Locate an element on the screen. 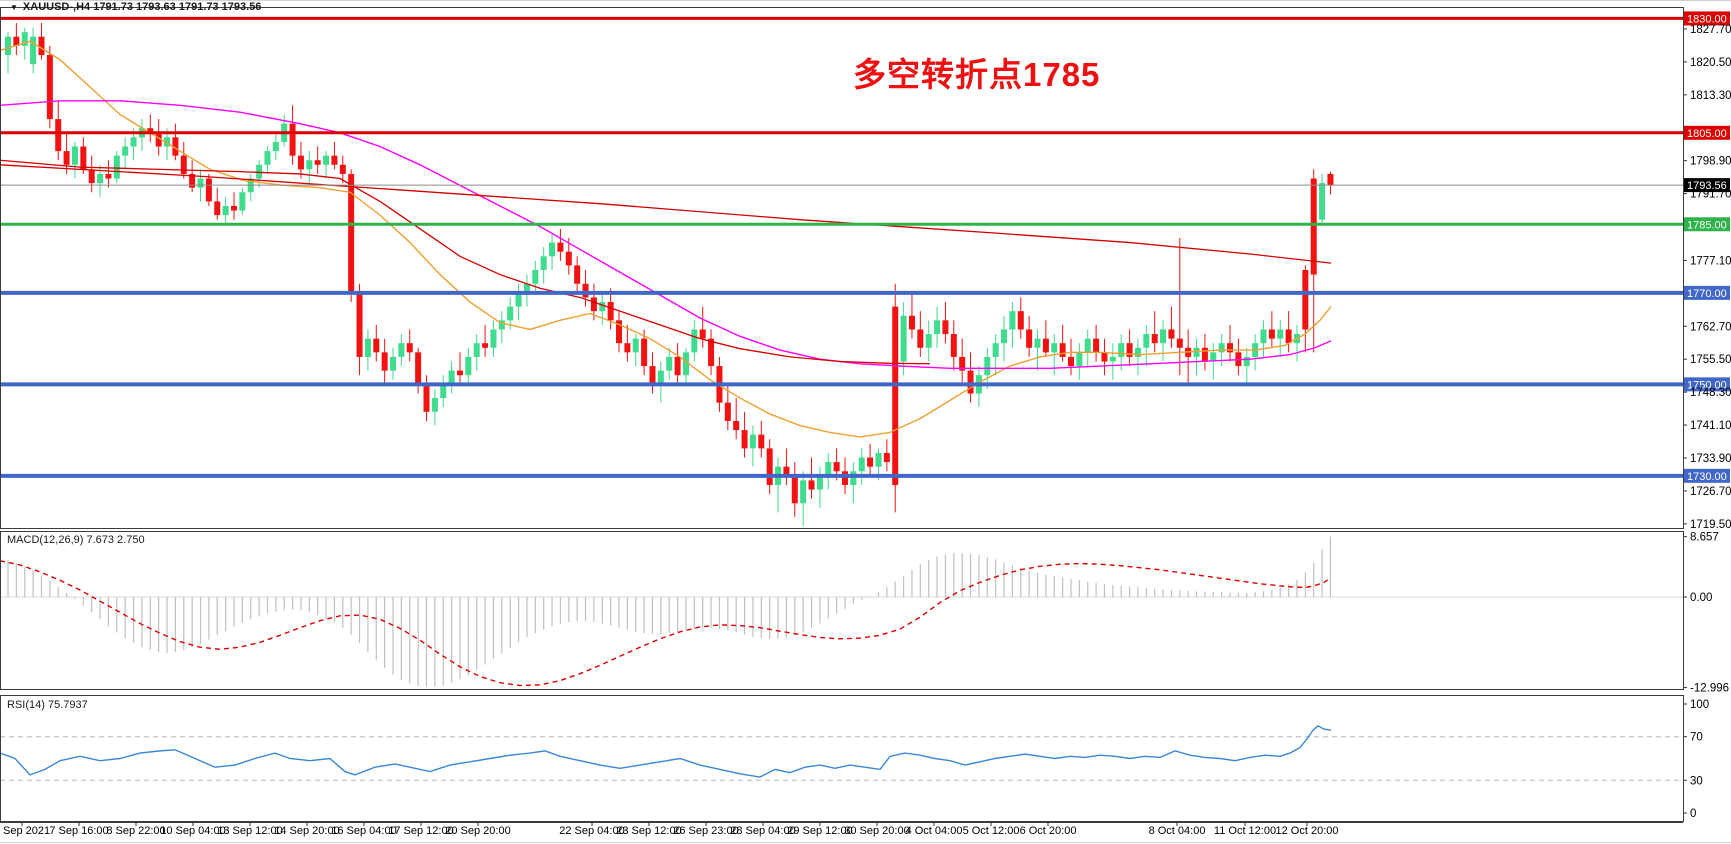 The height and width of the screenshot is (844, 1731). annotation-text: 多空转折点1785 is located at coordinates (977, 74).